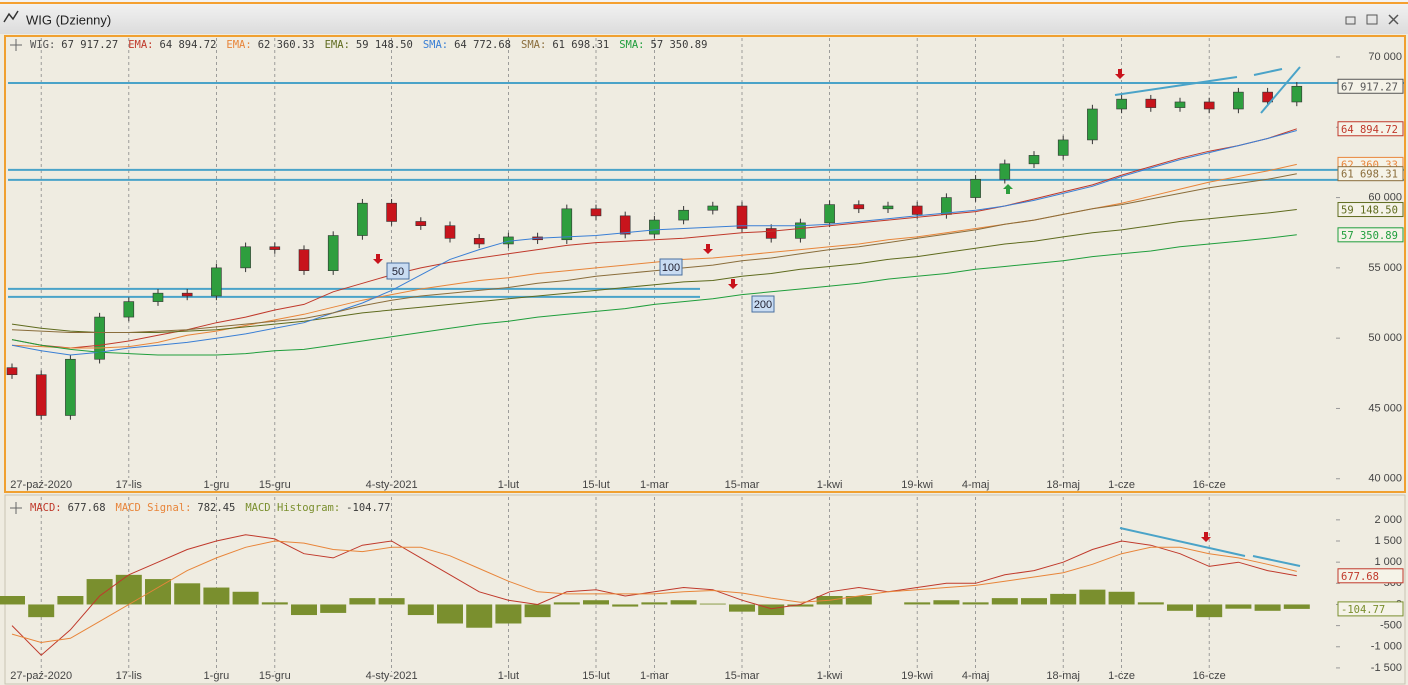  I want to click on x-tick-label: 1-gru, so click(217, 485).